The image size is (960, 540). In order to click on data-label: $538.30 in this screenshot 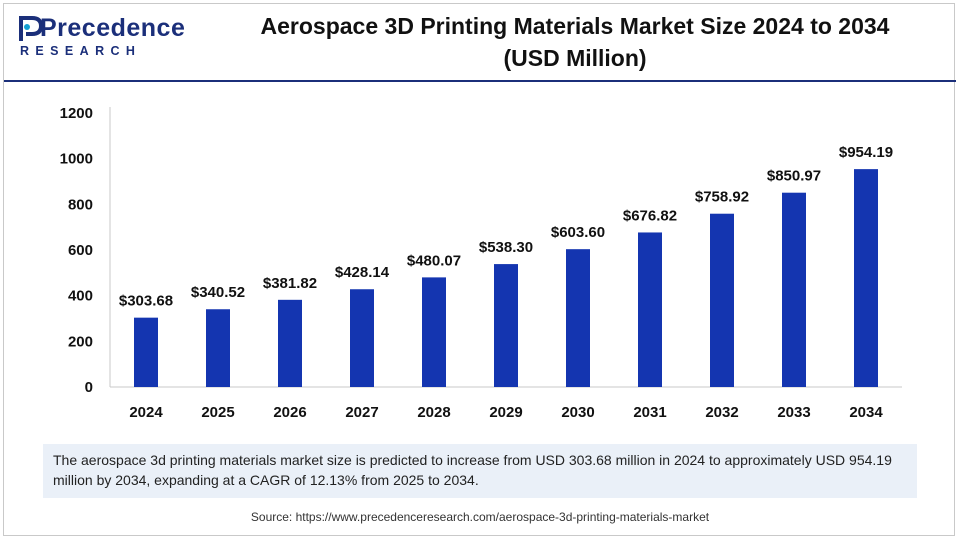, I will do `click(506, 247)`.